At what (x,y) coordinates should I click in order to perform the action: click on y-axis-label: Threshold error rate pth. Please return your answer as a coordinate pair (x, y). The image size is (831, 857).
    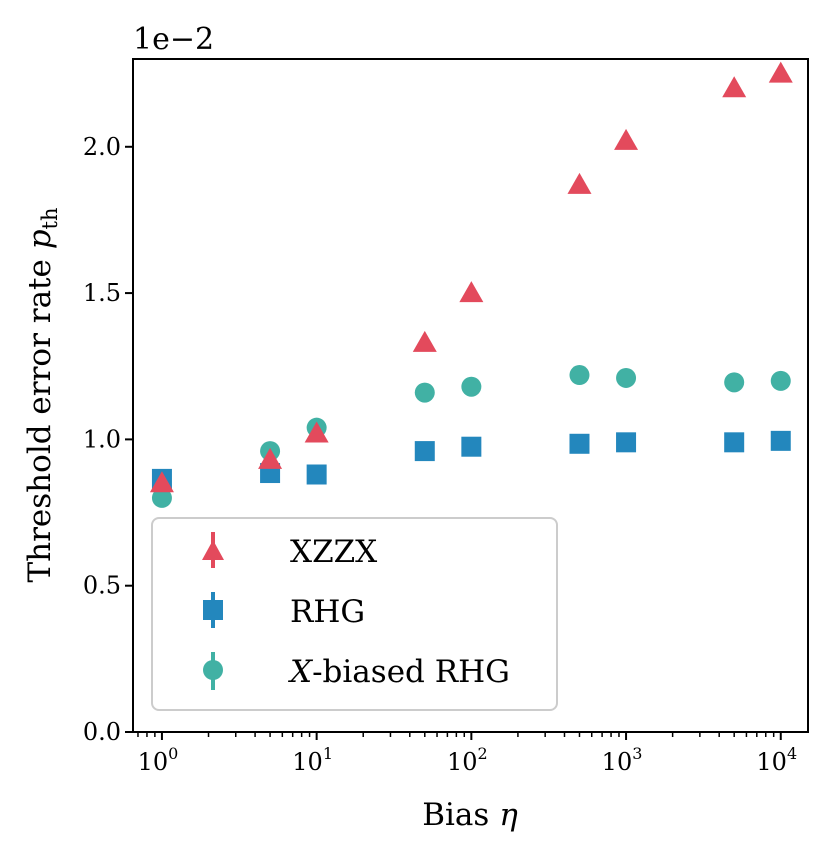
    Looking at the image, I should click on (42, 394).